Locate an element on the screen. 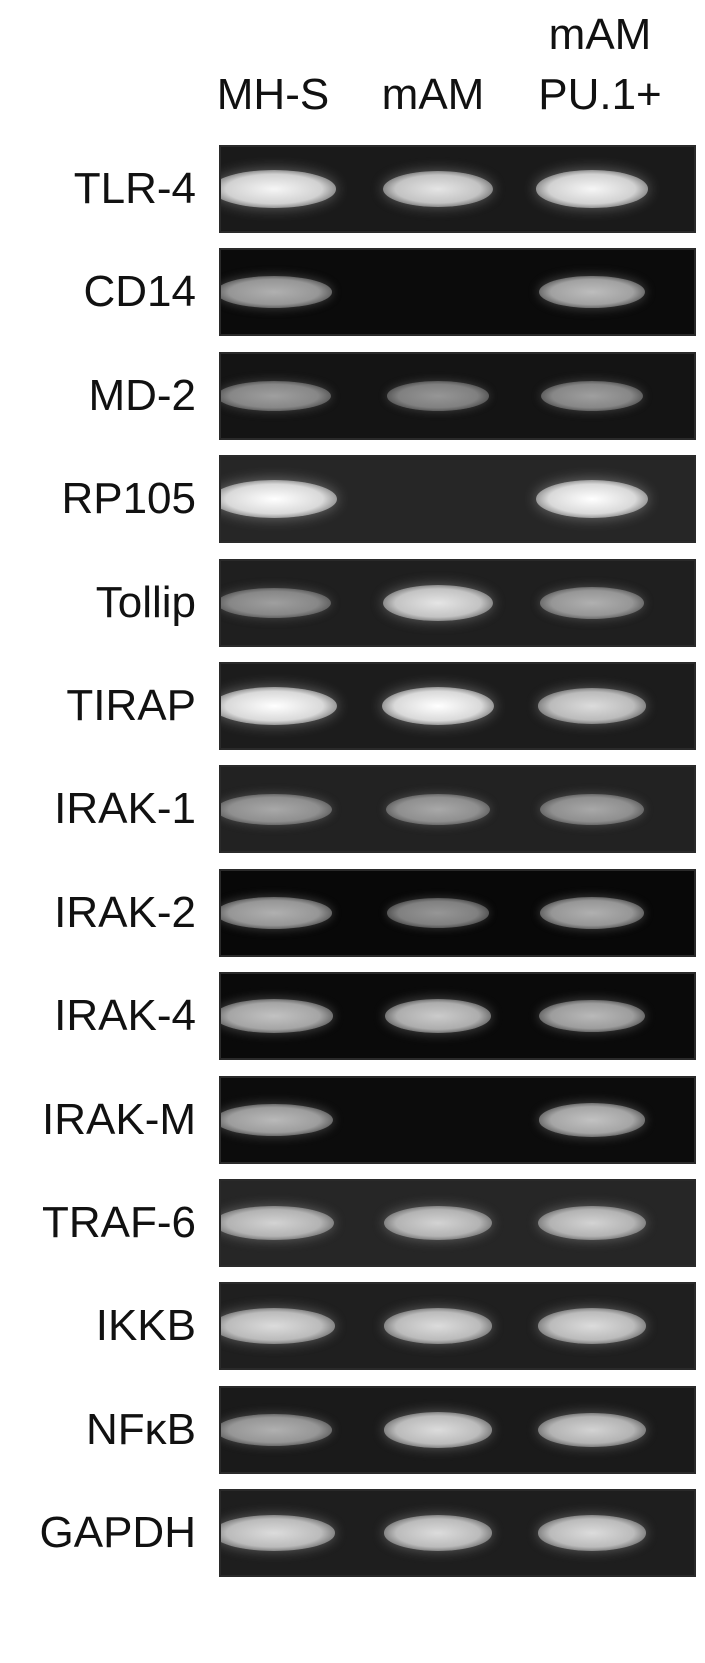  column-header-mam: mAM is located at coordinates (433, 94).